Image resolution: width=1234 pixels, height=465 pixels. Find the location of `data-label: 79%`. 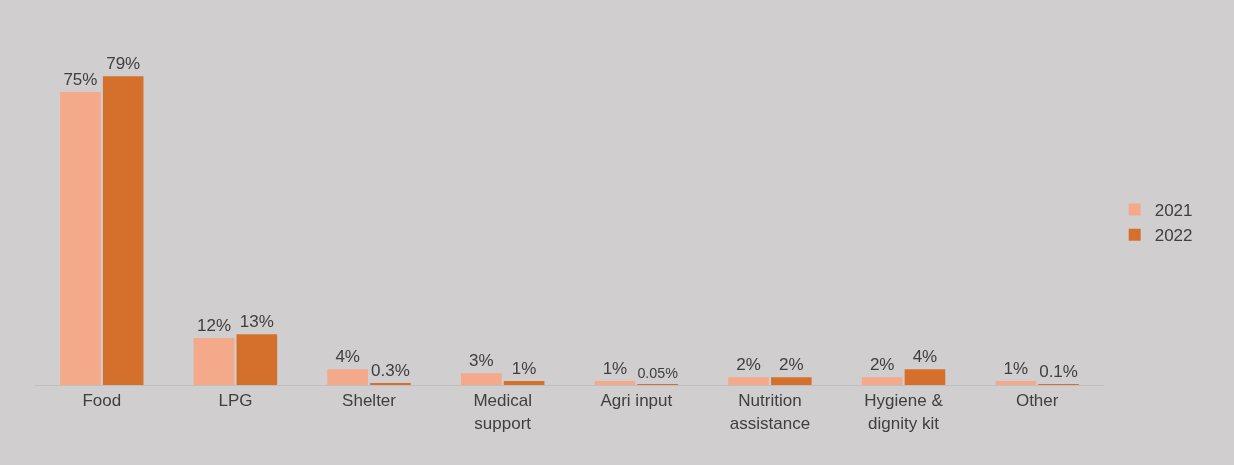

data-label: 79% is located at coordinates (123, 64).